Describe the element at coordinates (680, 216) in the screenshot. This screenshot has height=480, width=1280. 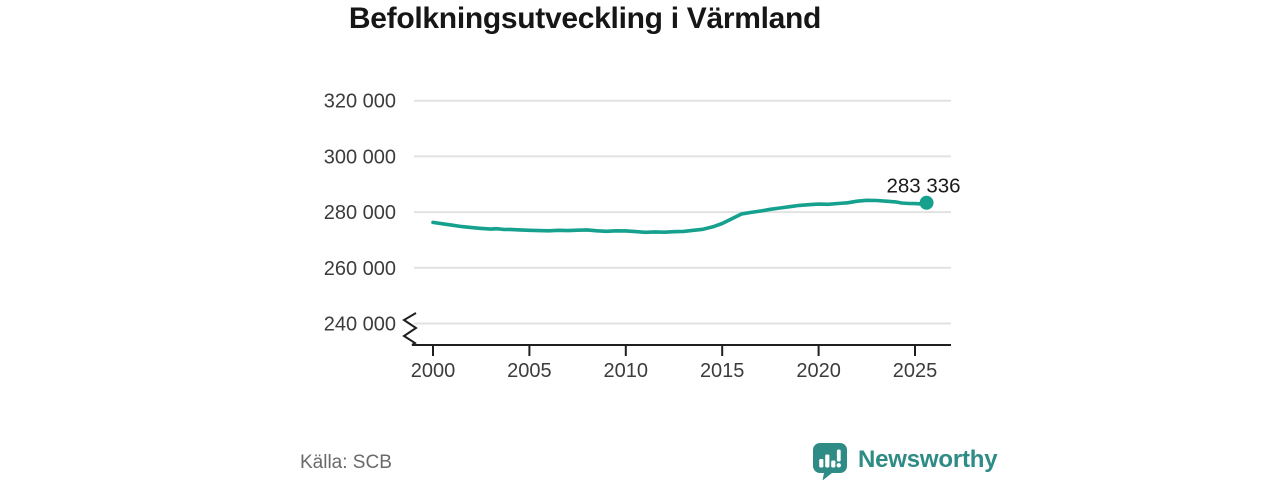
I see `population-line` at that location.